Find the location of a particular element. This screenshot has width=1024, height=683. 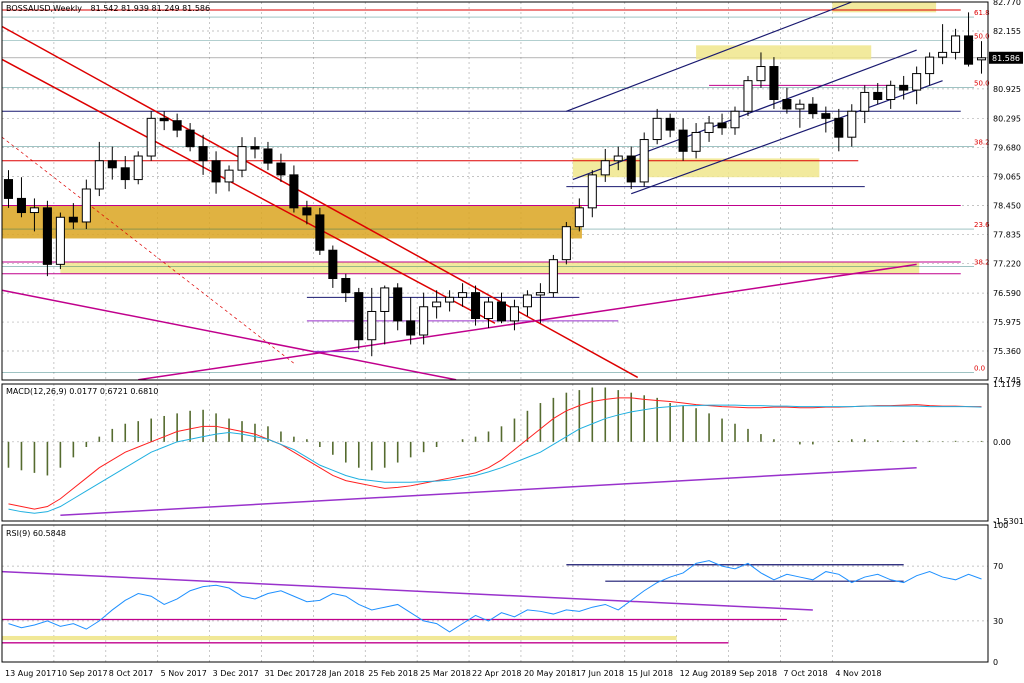

x-tick-label: 12 Aug 2018 is located at coordinates (705, 673).